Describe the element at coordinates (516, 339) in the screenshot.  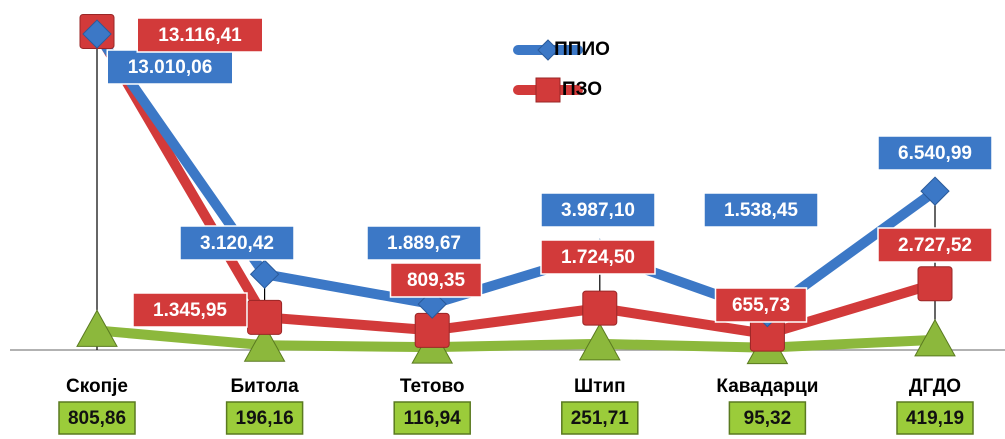
I see `series-line` at that location.